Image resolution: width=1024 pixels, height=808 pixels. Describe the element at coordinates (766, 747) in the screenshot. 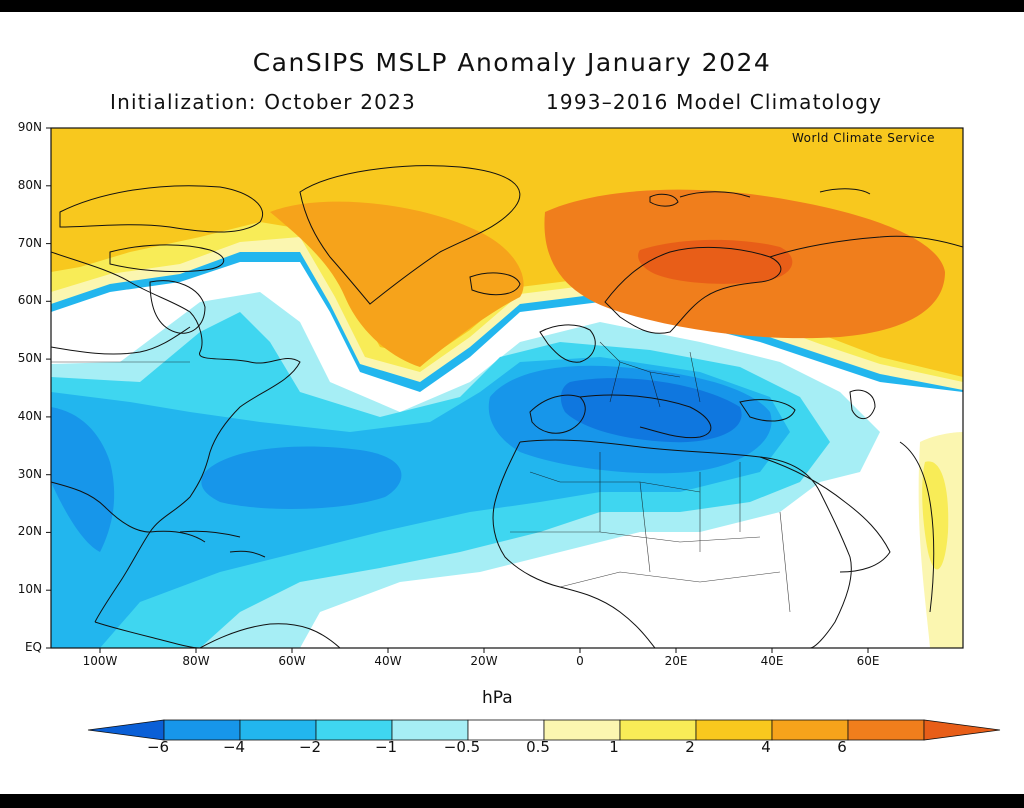

I see `colorbar-tick-label: 4` at that location.